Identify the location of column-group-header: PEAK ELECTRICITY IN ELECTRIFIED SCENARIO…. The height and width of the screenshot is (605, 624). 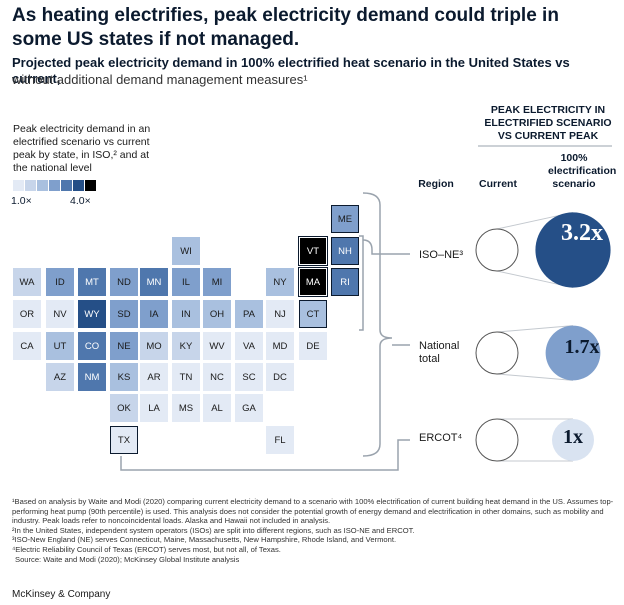
(548, 123).